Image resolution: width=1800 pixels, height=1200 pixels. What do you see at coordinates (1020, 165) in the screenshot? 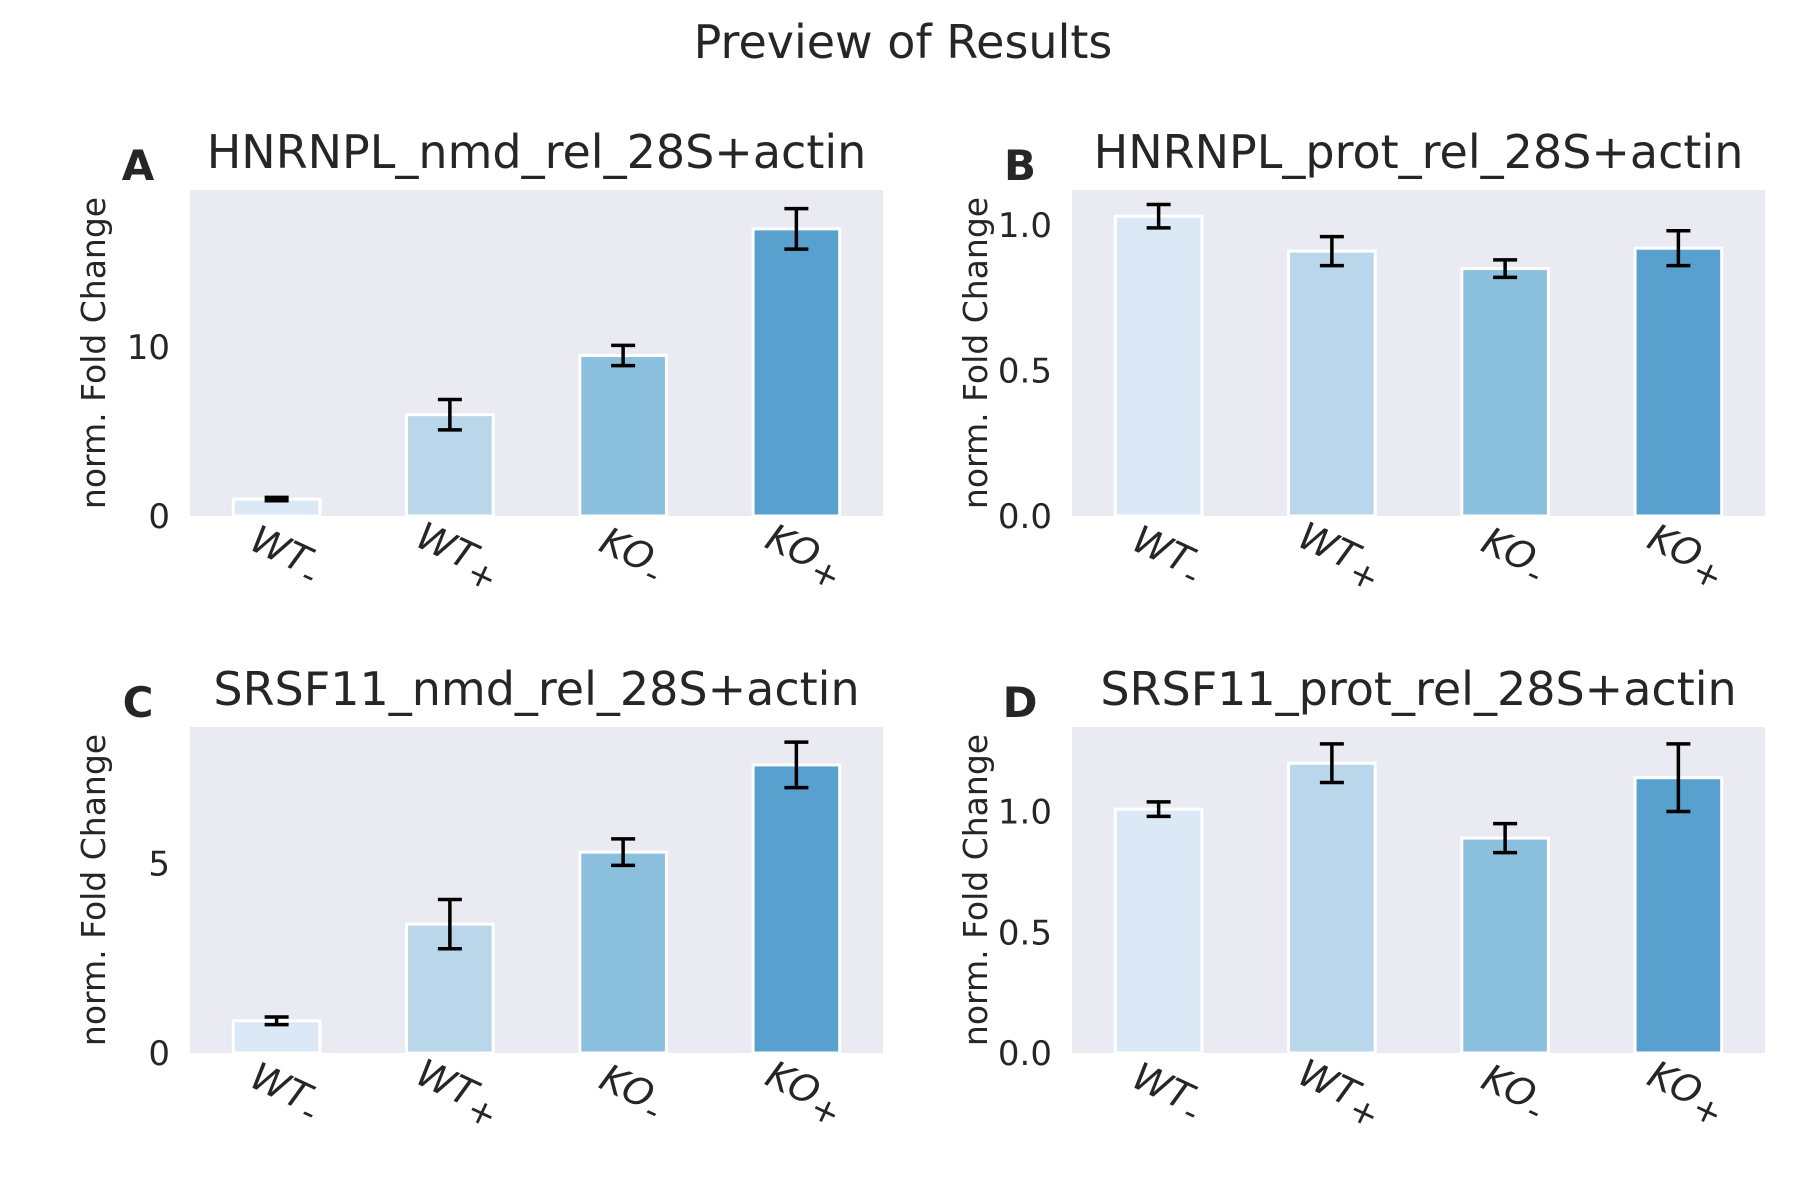
I see `panel-label: B` at bounding box center [1020, 165].